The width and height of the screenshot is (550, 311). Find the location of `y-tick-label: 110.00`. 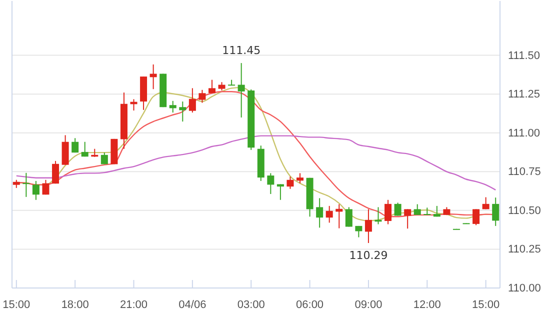

y-tick-label: 110.00 is located at coordinates (524, 288).